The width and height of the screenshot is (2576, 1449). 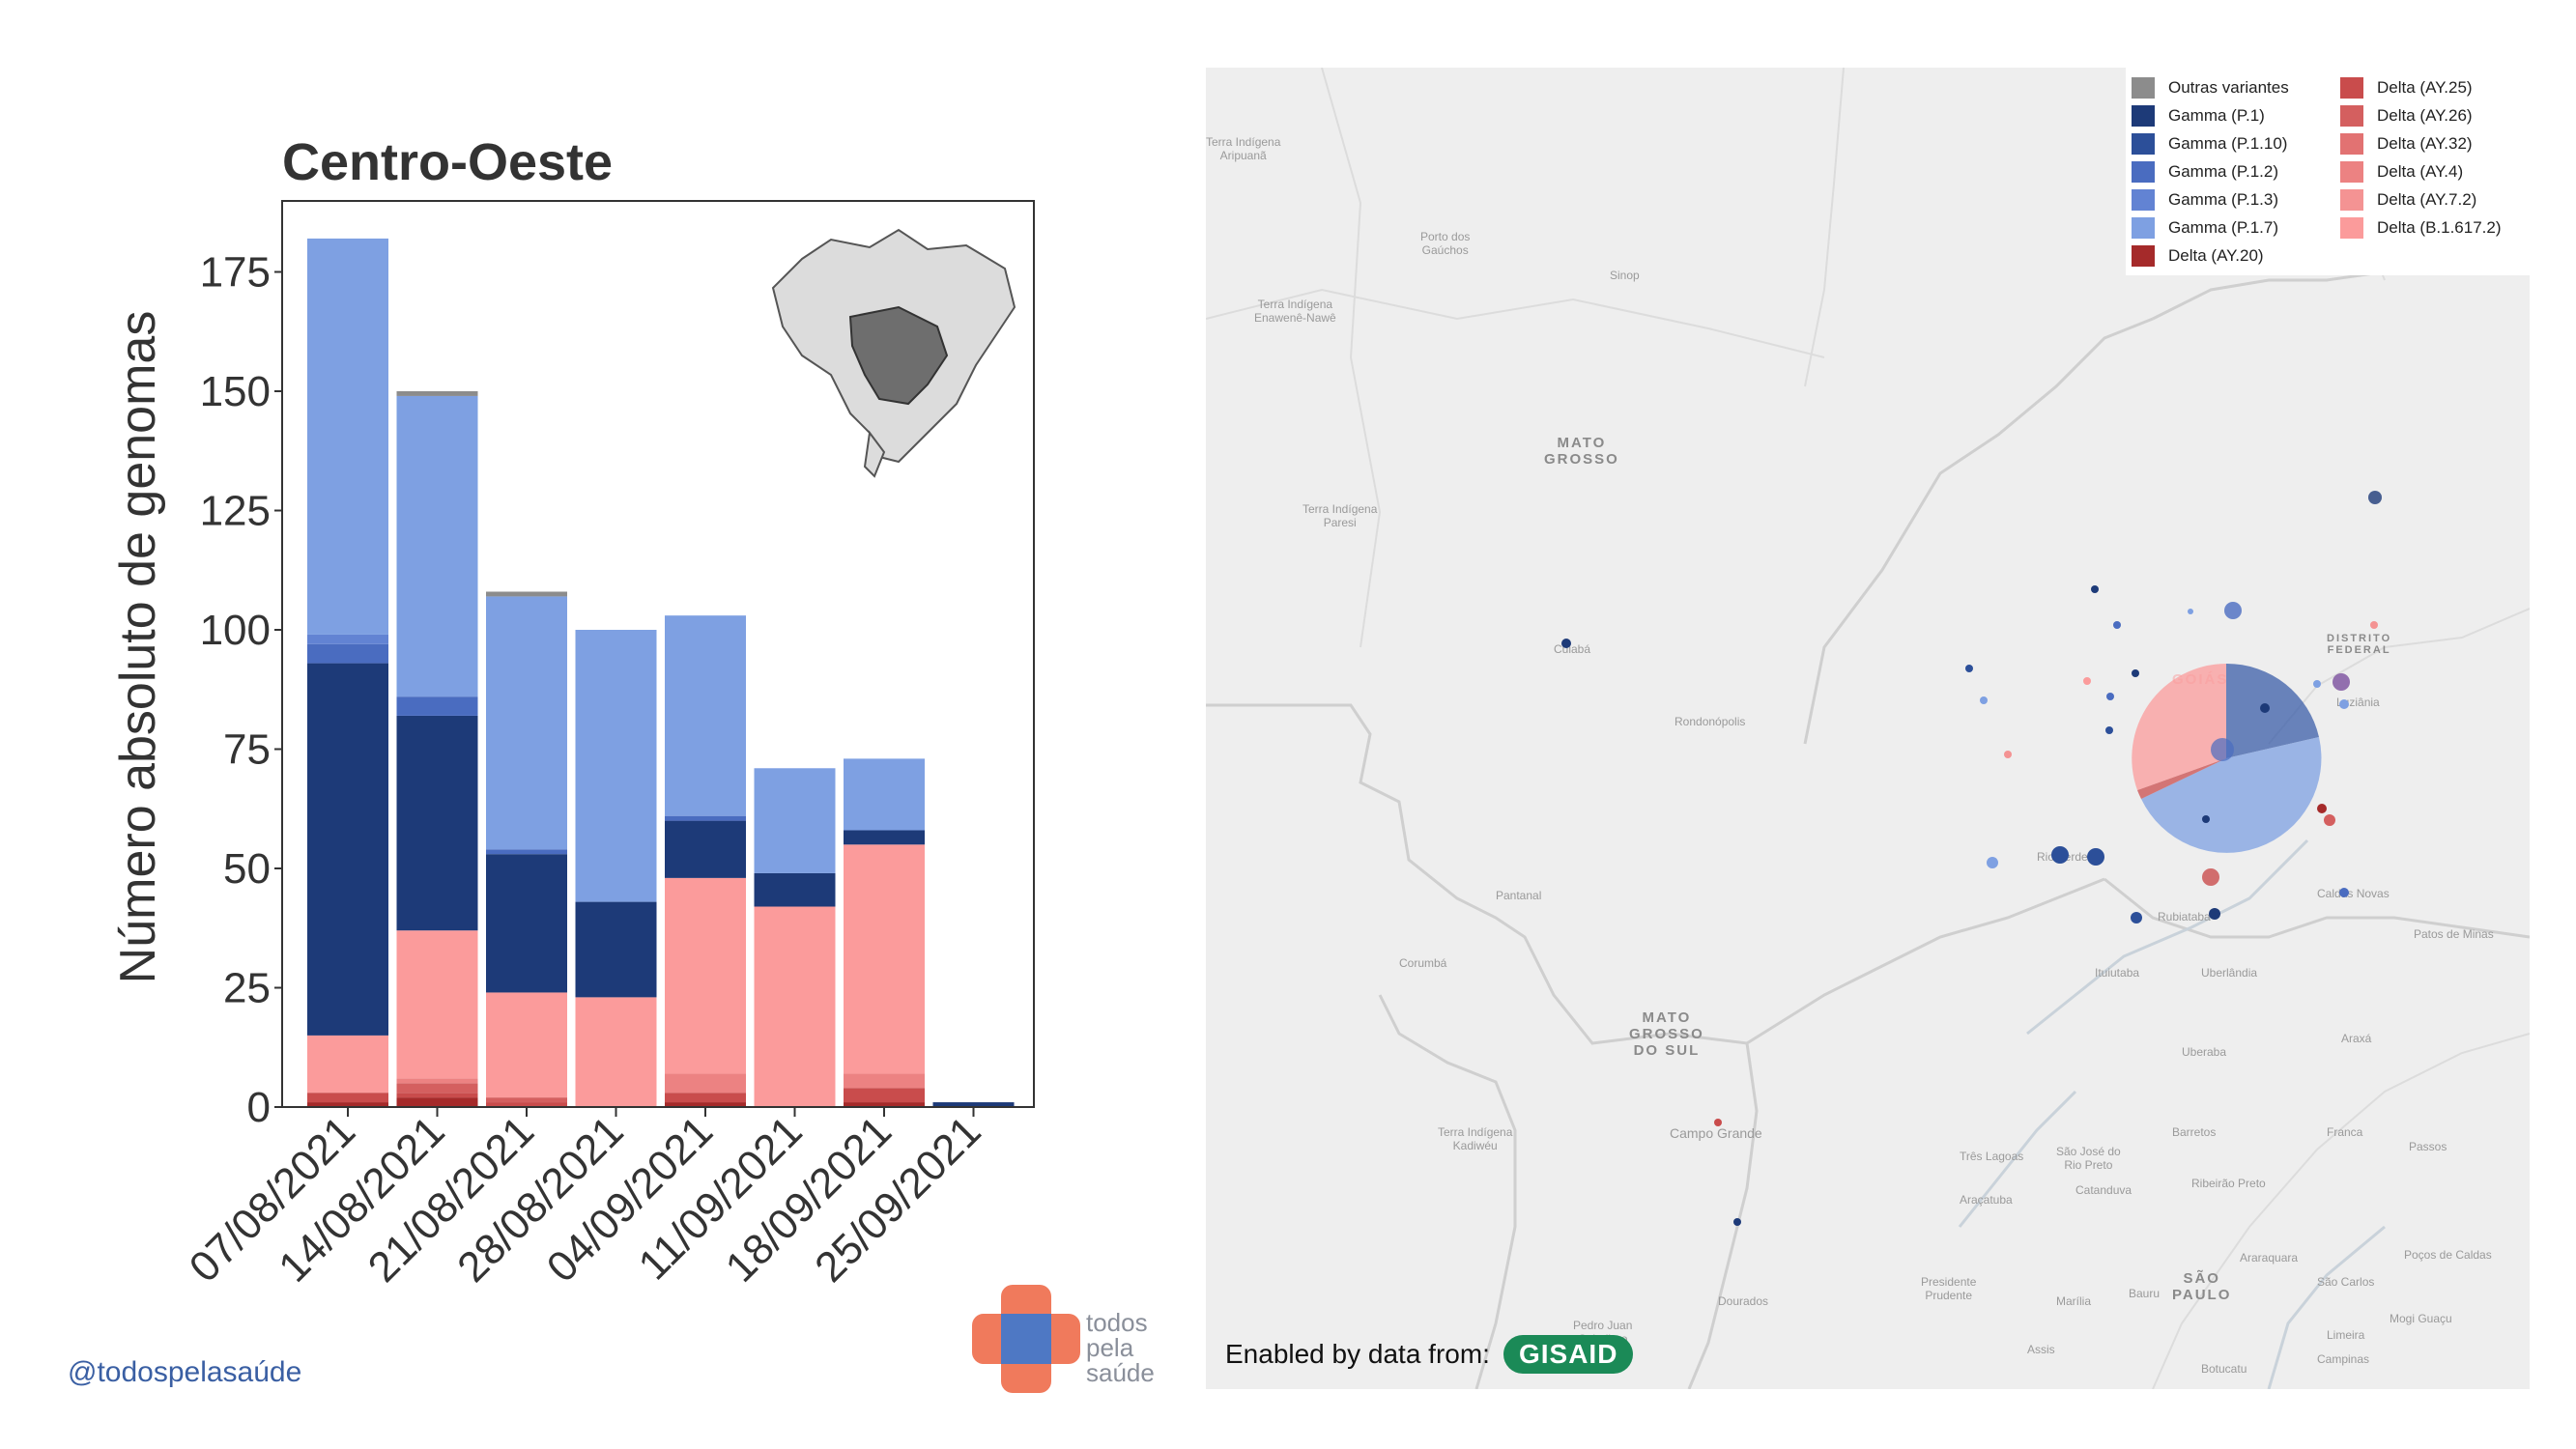 What do you see at coordinates (2217, 115) in the screenshot?
I see `legend-label: Gamma (P.1)` at bounding box center [2217, 115].